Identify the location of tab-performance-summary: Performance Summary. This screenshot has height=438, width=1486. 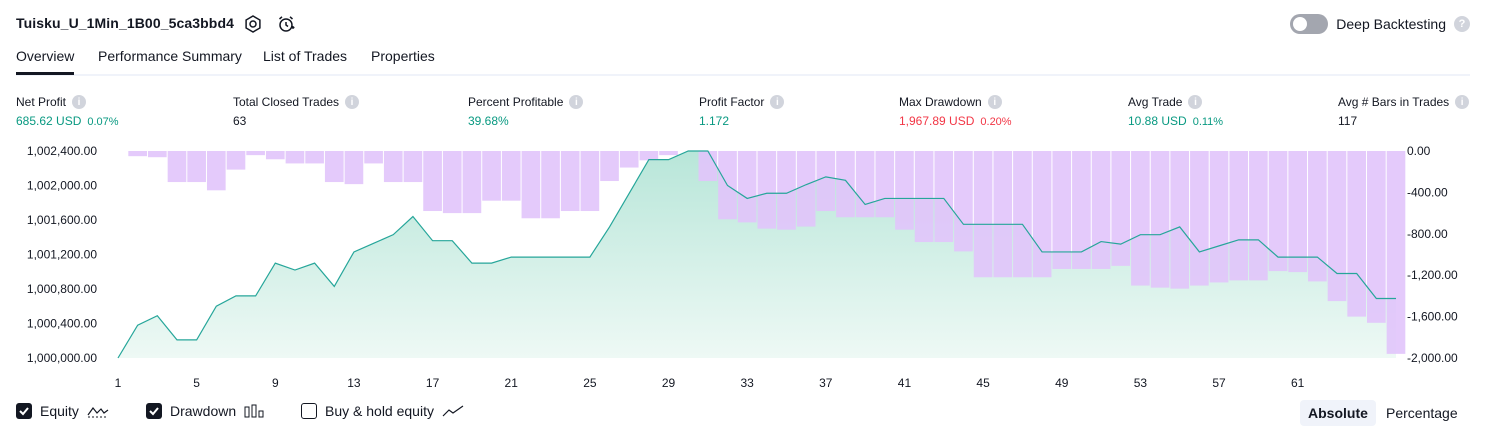
(170, 56).